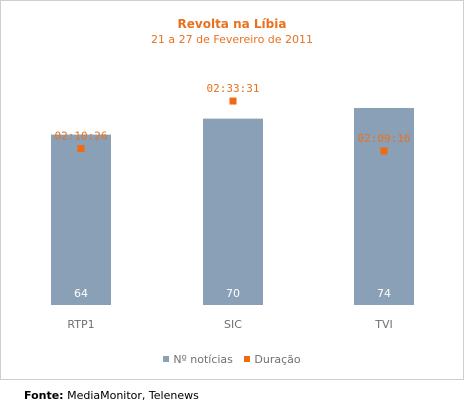 This screenshot has width=464, height=417. I want to click on bar-value-label-rtp1: 64, so click(81, 293).